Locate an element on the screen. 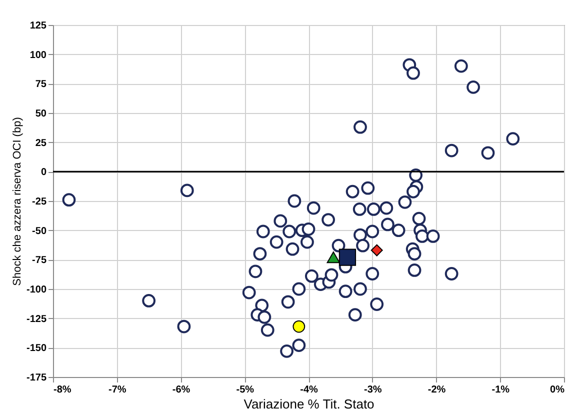 The image size is (579, 419). y-tick-label: 75 is located at coordinates (41, 84).